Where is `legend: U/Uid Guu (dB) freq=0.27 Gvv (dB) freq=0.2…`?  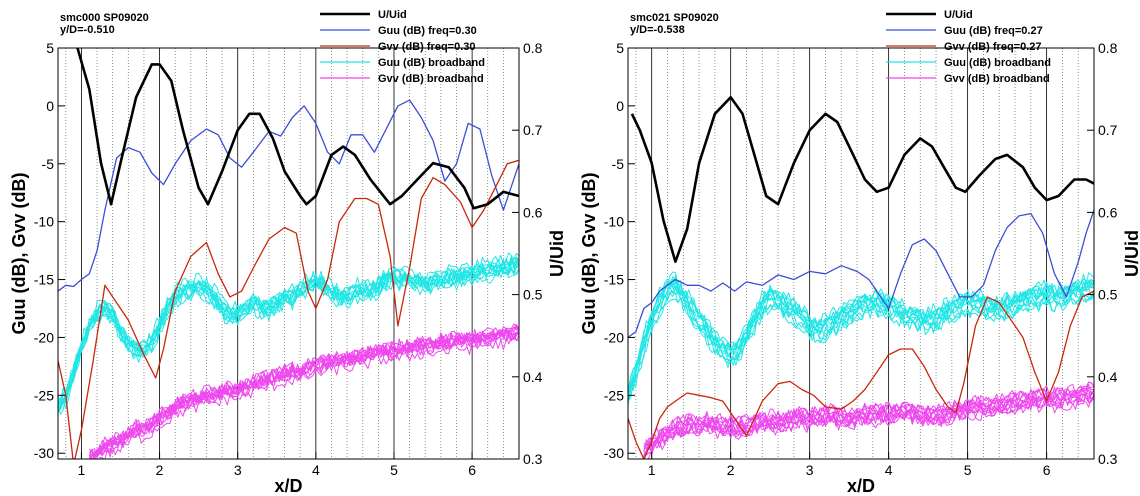 legend: U/Uid Guu (dB) freq=0.27 Gvv (dB) freq=0.2… is located at coordinates (968, 47).